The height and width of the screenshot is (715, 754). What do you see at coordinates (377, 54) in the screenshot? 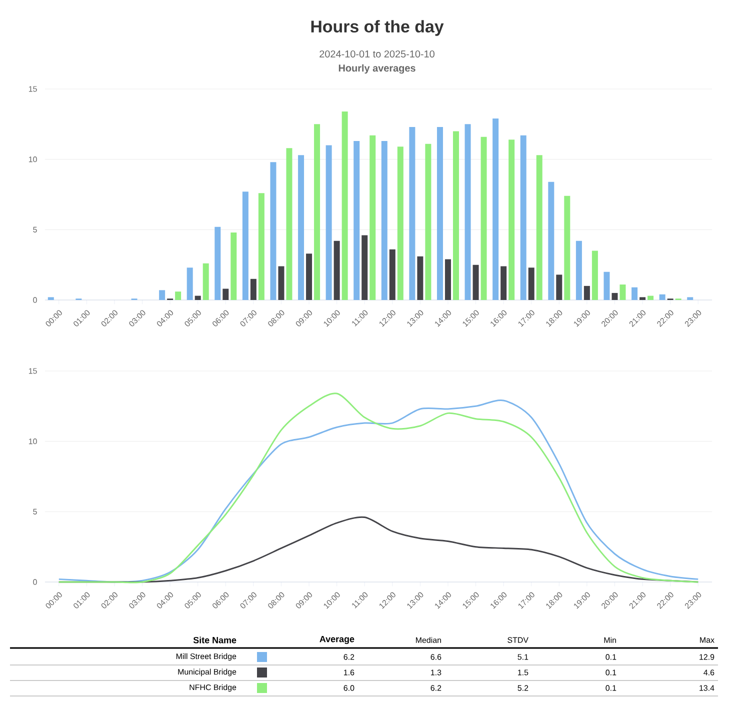
I see `chart-subtitle: 2024-10-01 to 2025-10-10` at bounding box center [377, 54].